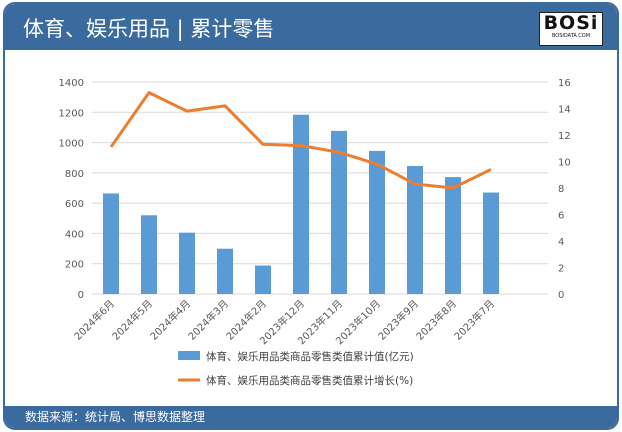  Describe the element at coordinates (561, 269) in the screenshot. I see `y-right-tick-label: 2` at that location.